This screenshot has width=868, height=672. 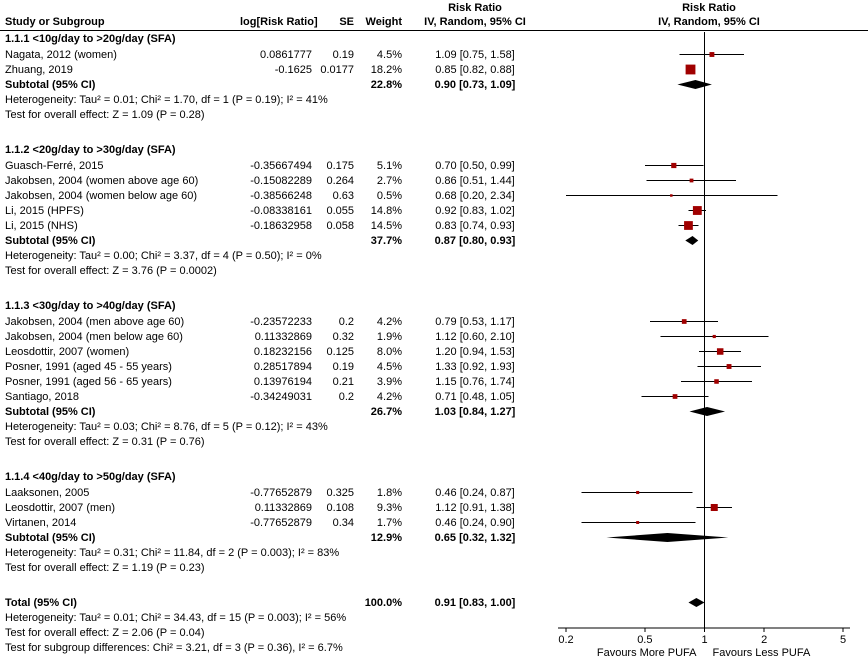 I want to click on subgroup-title: 1.1.2 <20g/day to >30g/day (SFA), so click(x=90, y=150).